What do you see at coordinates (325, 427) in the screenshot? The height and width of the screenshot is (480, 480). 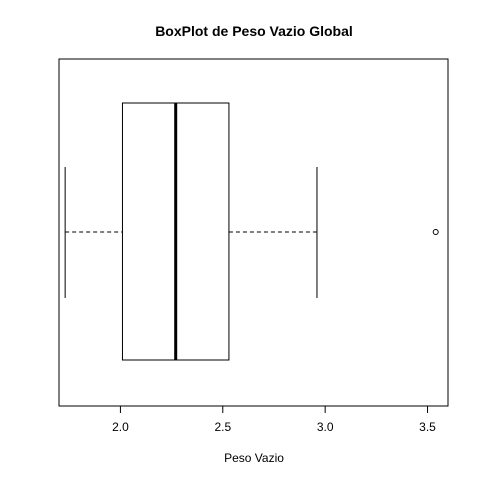 I see `x-tick-label: 3.0` at bounding box center [325, 427].